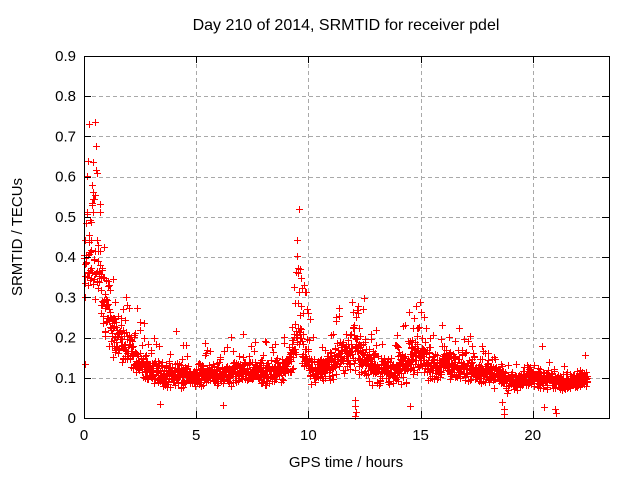 Image resolution: width=640 pixels, height=480 pixels. I want to click on x-tick-label: 10, so click(308, 435).